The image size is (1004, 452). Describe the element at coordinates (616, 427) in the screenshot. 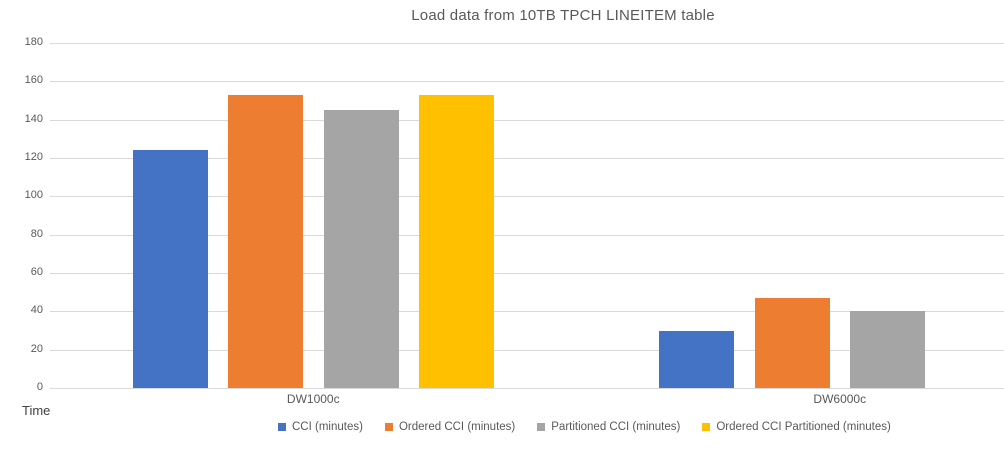

I see `legend-label: Partitioned CCI (minutes)` at that location.